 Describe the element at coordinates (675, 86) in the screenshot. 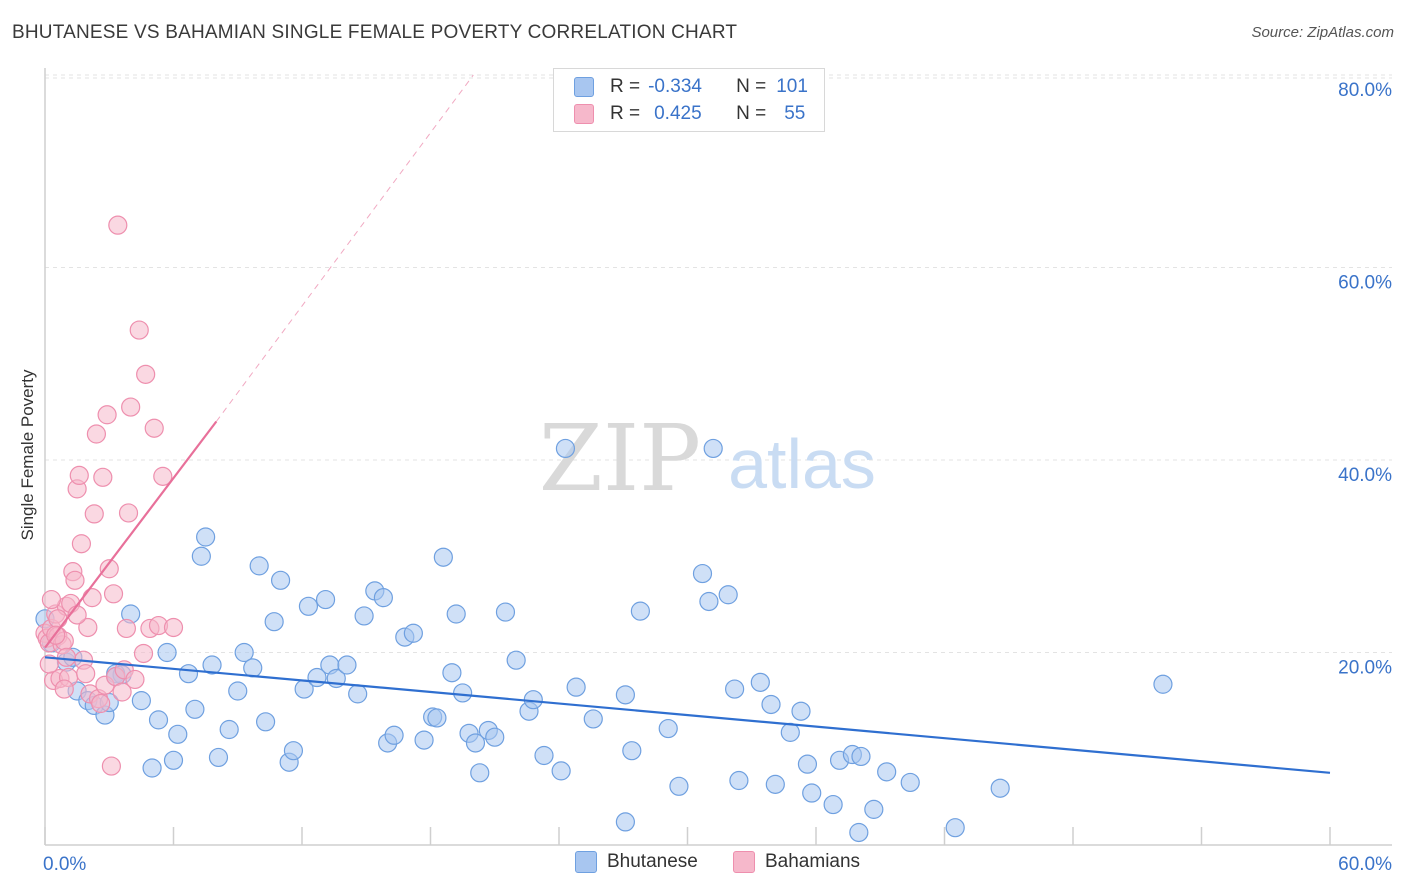

I see `legend-r-value: -0.334` at that location.